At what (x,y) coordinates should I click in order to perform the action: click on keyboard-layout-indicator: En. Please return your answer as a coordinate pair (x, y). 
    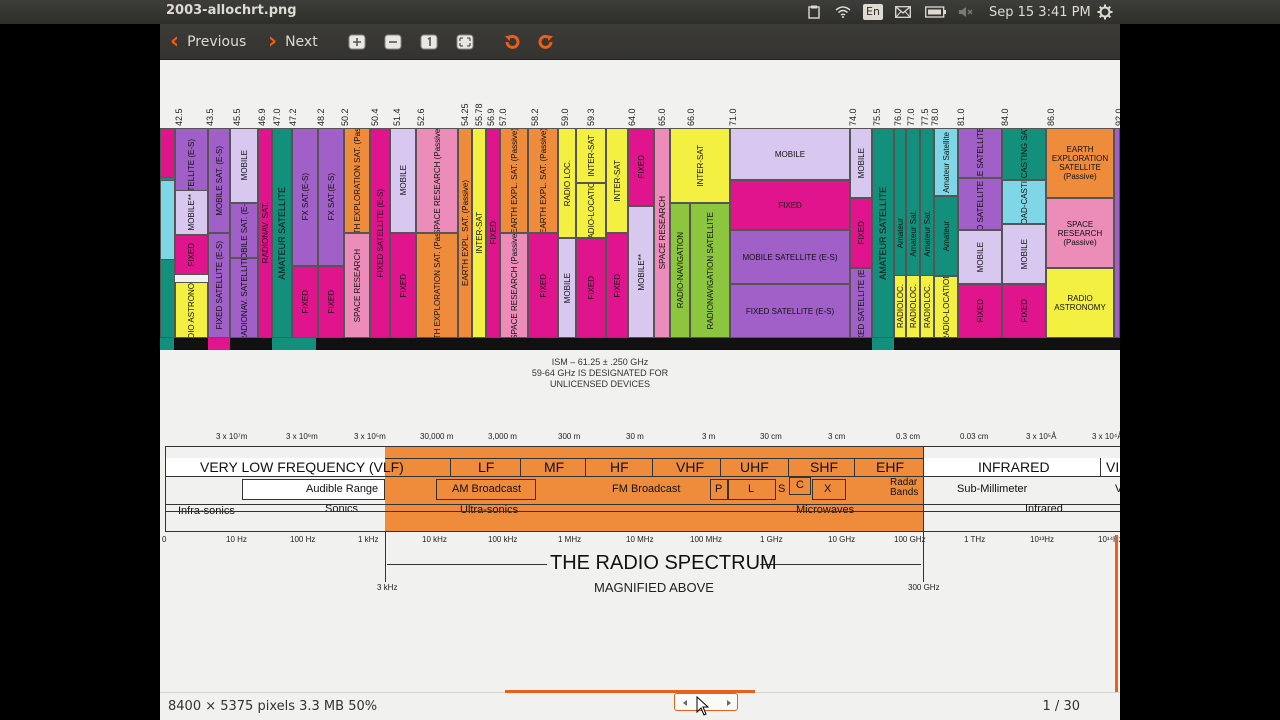
    Looking at the image, I should click on (873, 12).